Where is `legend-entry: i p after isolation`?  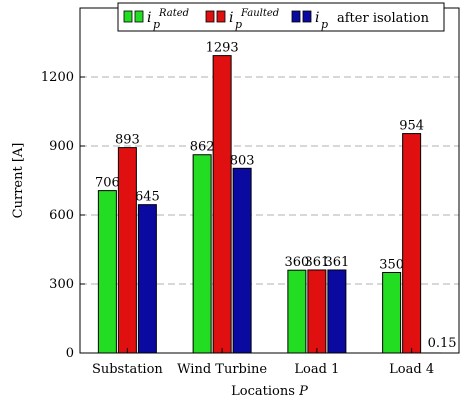
legend-entry: i p after isolation is located at coordinates (360, 20).